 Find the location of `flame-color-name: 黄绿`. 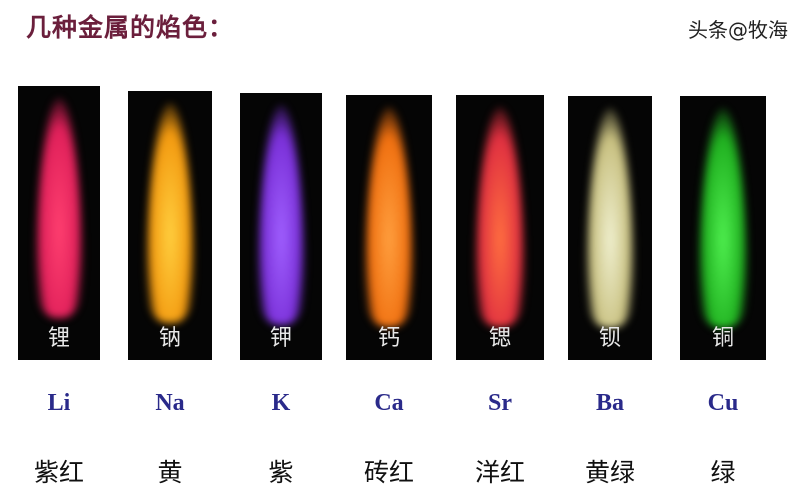

flame-color-name: 黄绿 is located at coordinates (609, 472).